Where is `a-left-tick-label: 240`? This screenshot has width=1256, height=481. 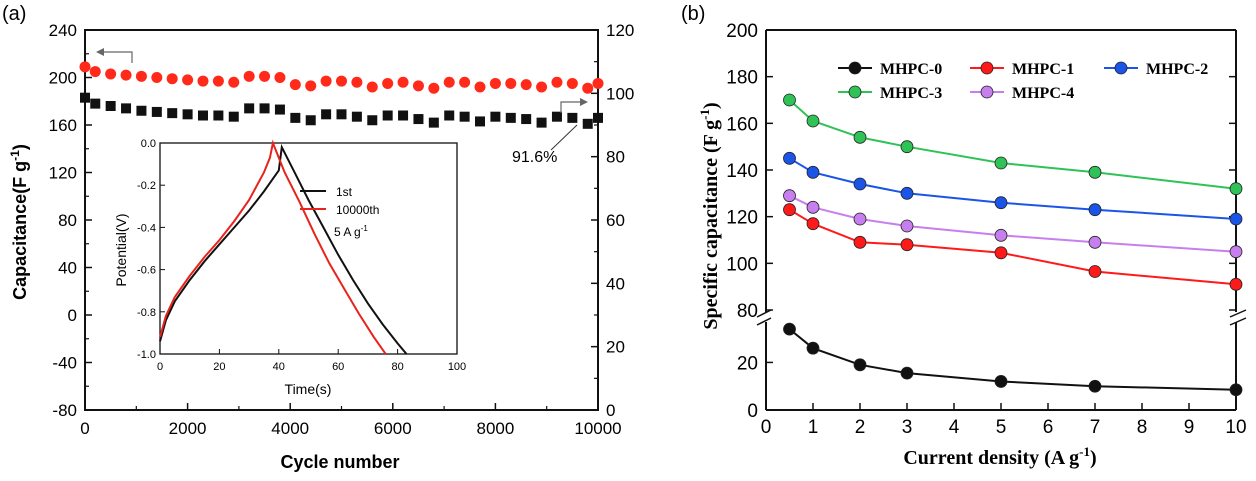 a-left-tick-label: 240 is located at coordinates (63, 30).